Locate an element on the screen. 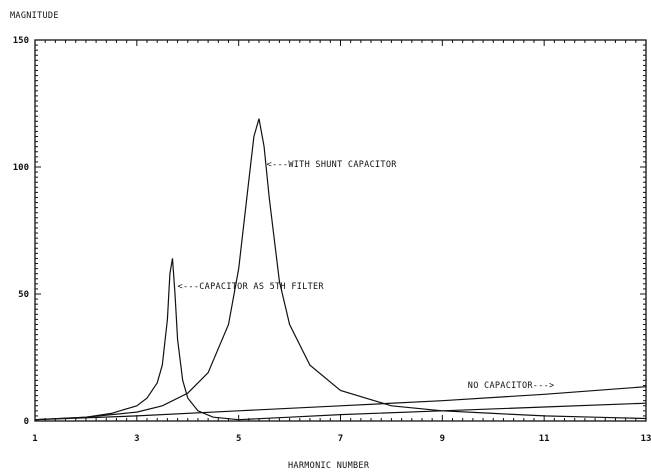  x-tick-label: 7 is located at coordinates (340, 439).